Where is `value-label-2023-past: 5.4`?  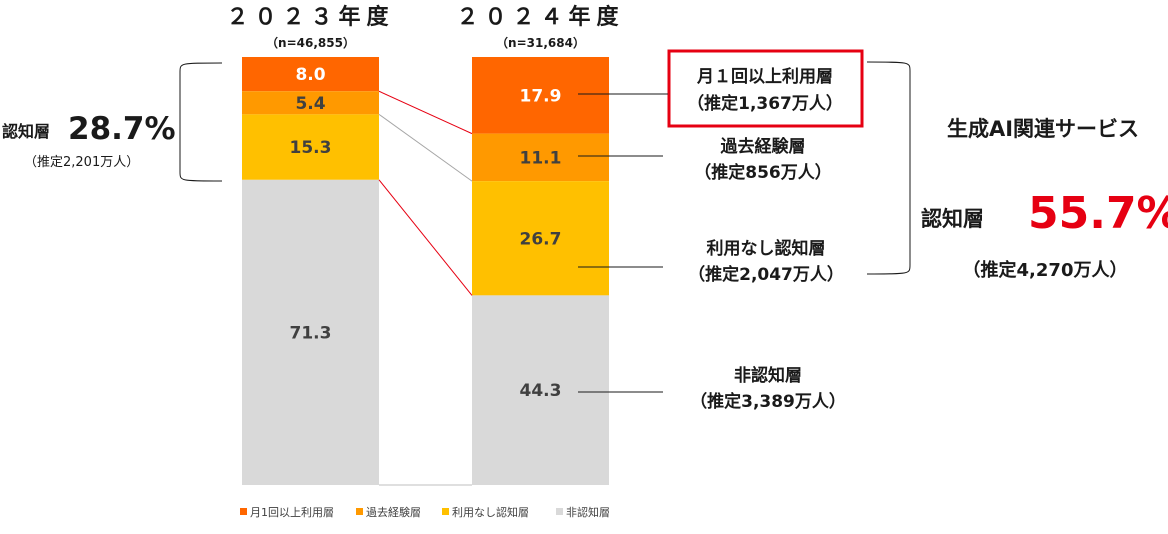
value-label-2023-past: 5.4 is located at coordinates (310, 104).